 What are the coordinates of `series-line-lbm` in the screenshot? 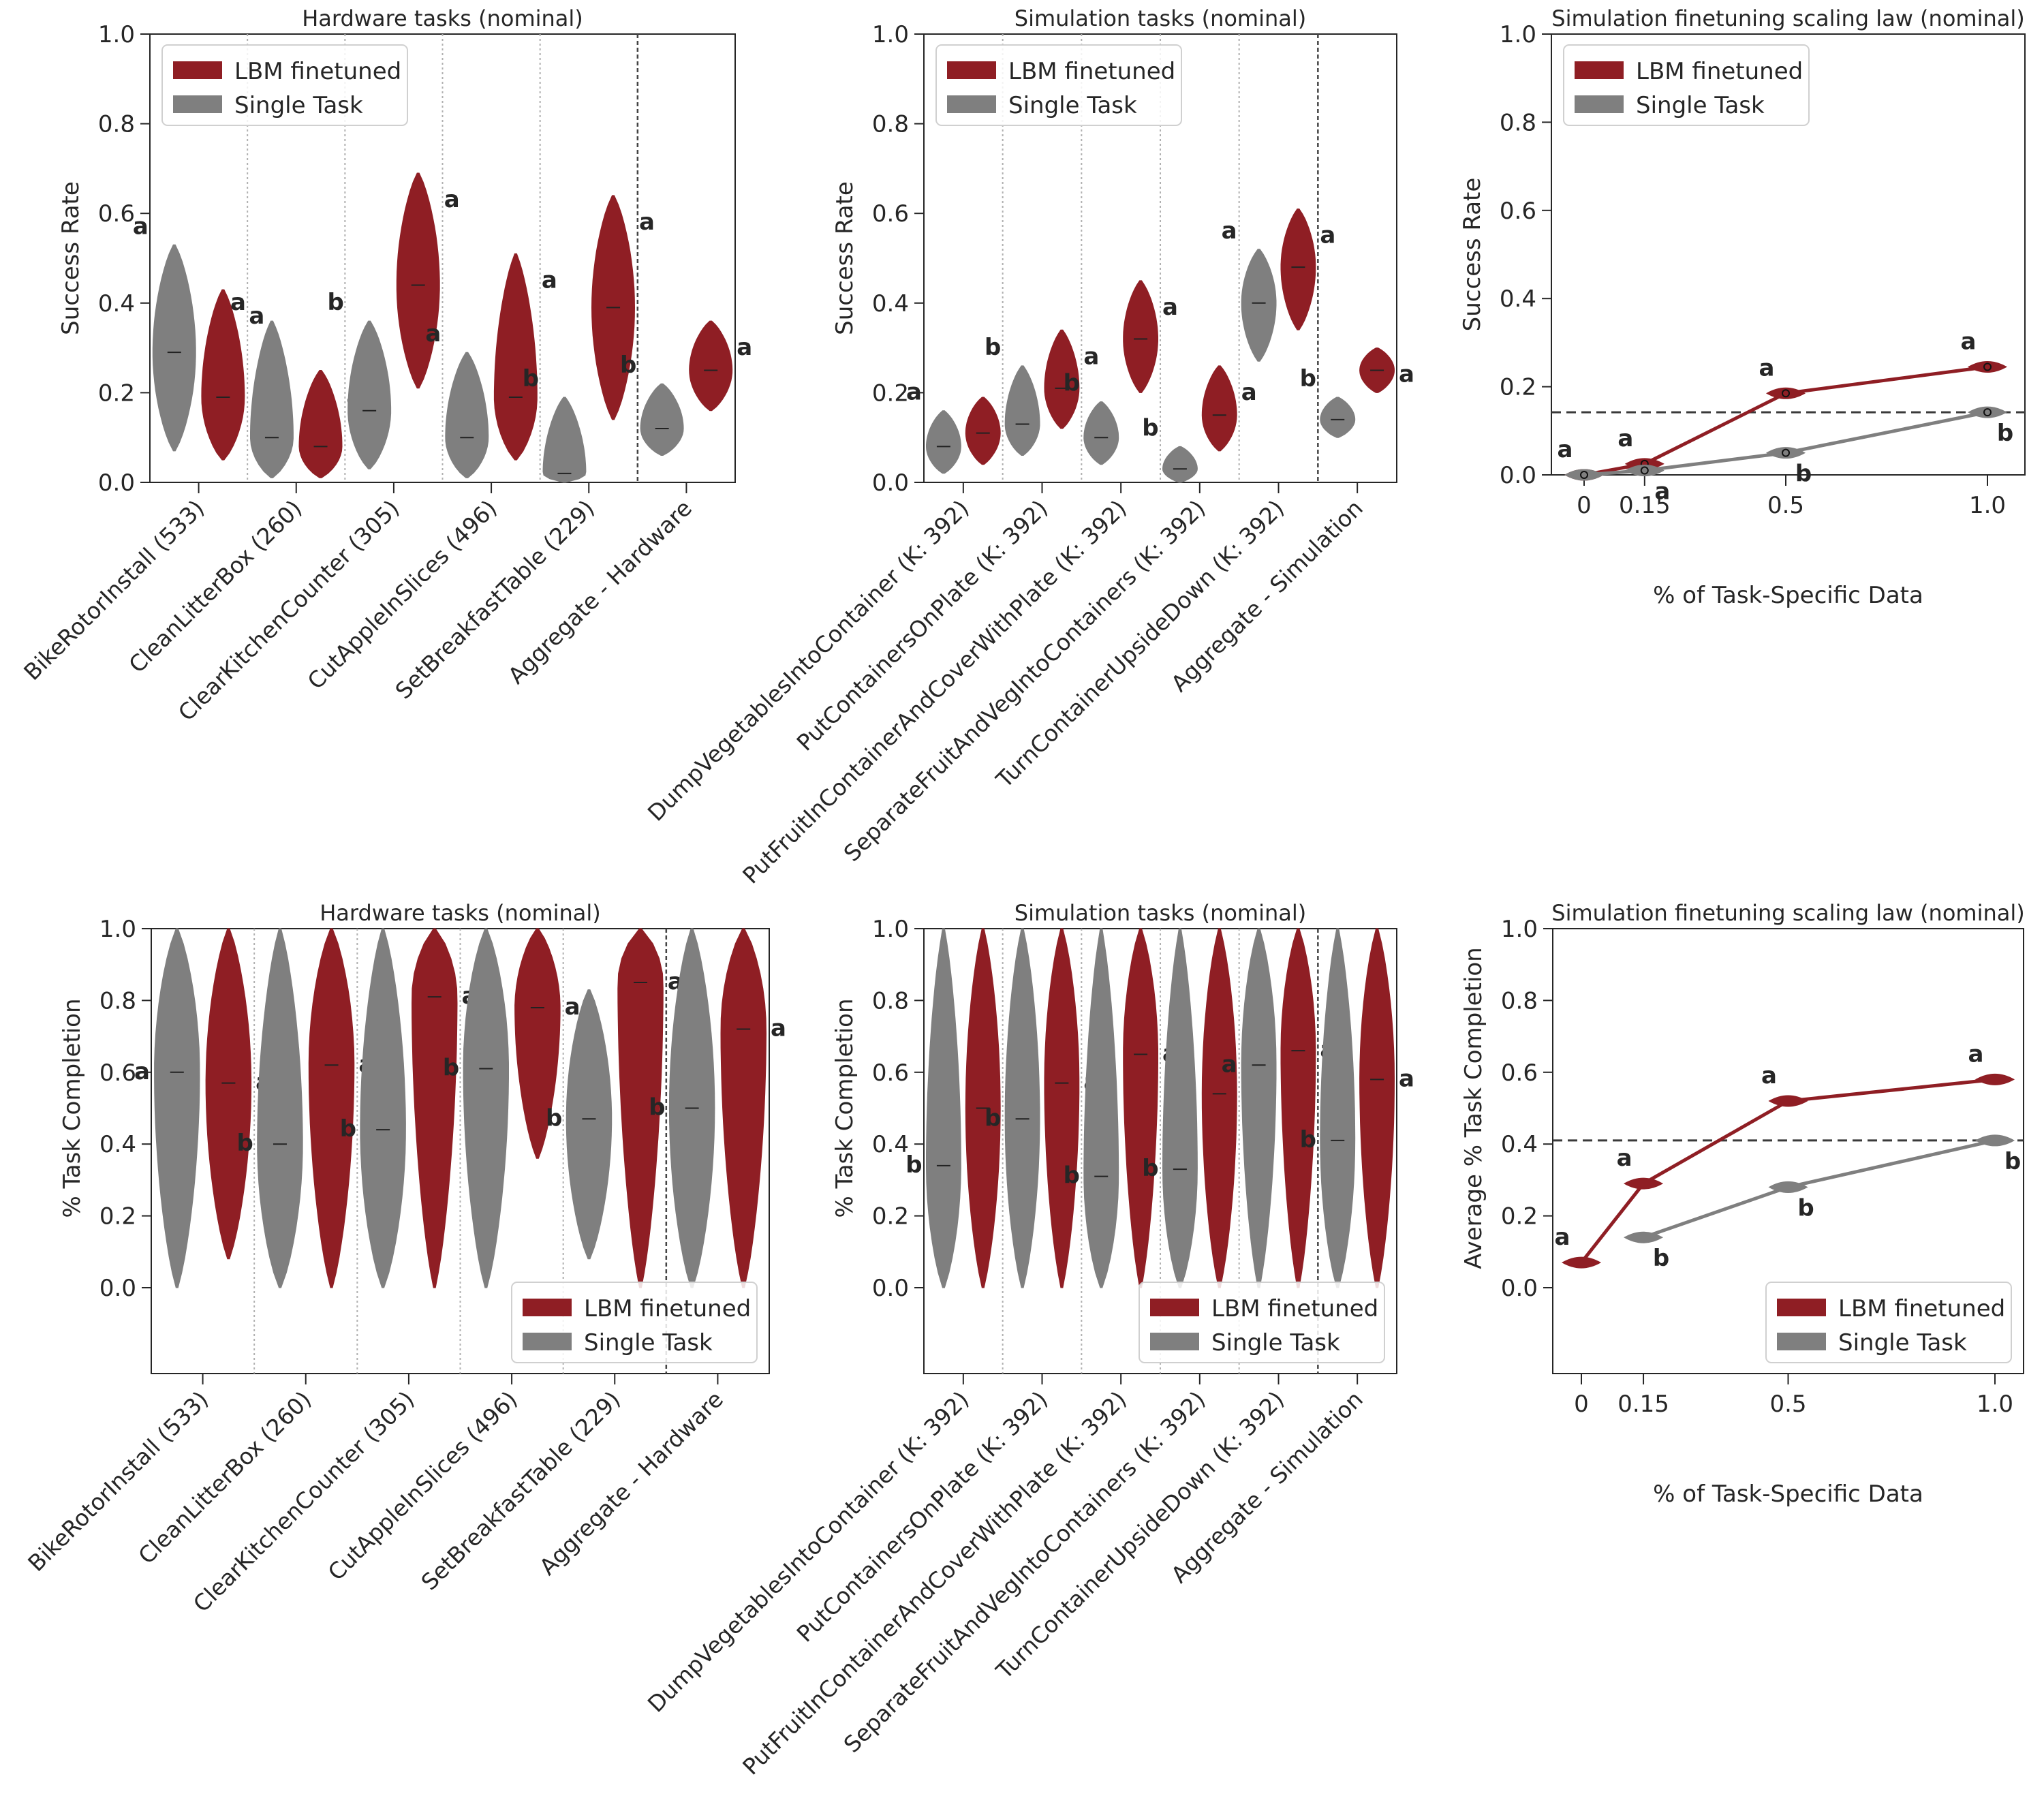 It's located at (1785, 421).